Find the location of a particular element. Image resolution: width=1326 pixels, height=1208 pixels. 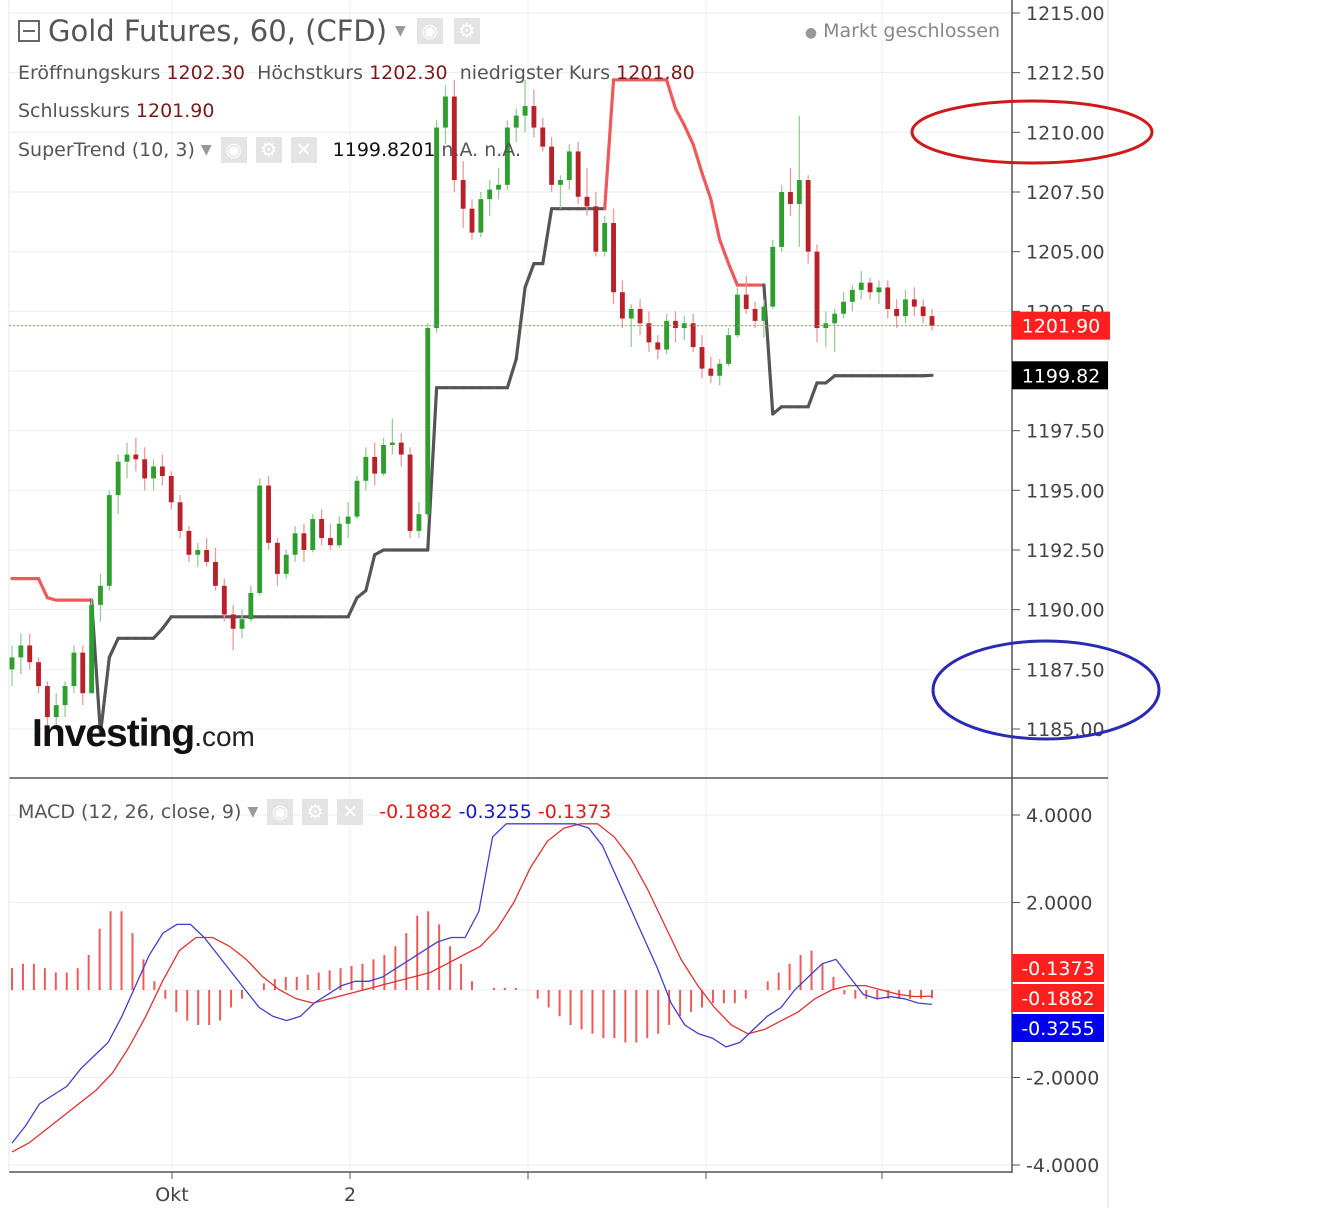

collapse-icon is located at coordinates (29, 31).